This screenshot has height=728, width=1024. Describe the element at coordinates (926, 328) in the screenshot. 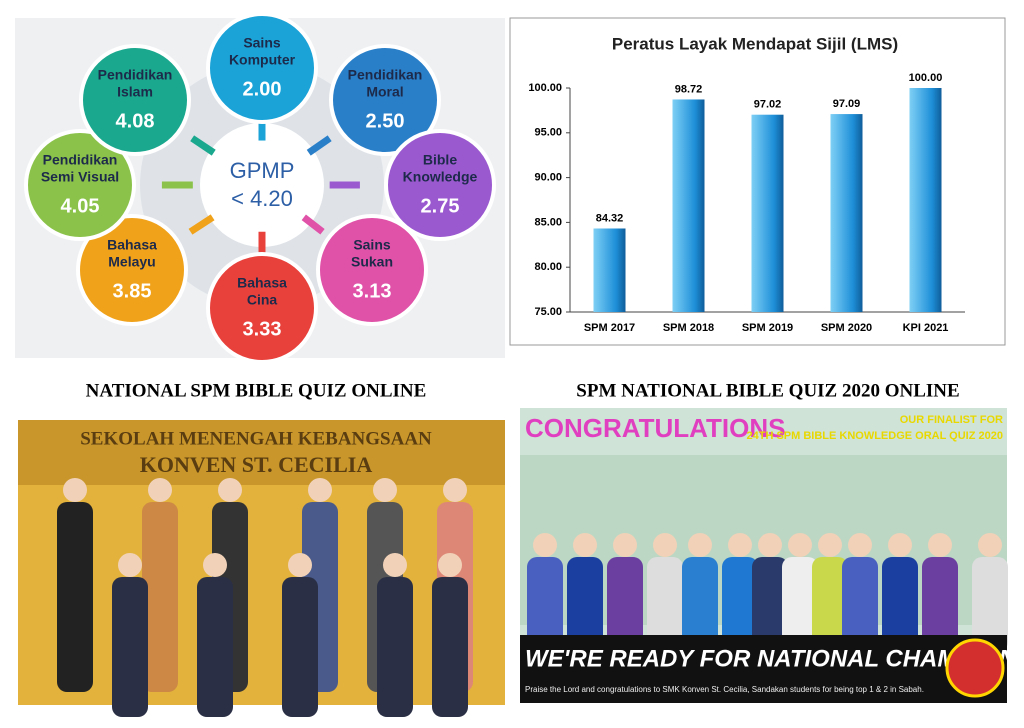

I see `x-tick-label: KPI 2021` at that location.